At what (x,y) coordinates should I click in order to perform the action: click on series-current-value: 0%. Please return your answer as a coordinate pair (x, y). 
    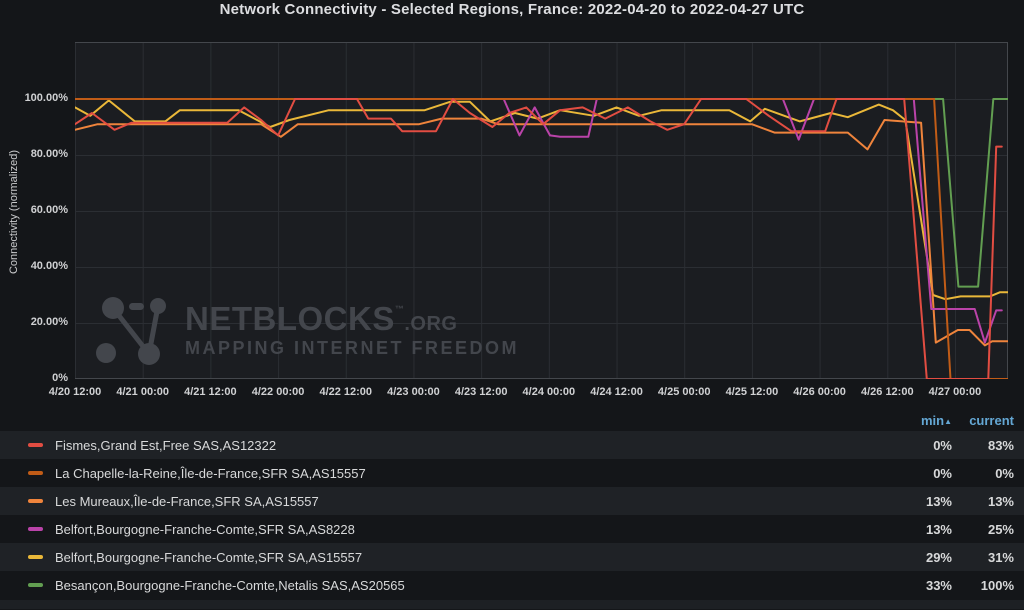
    Looking at the image, I should click on (1004, 473).